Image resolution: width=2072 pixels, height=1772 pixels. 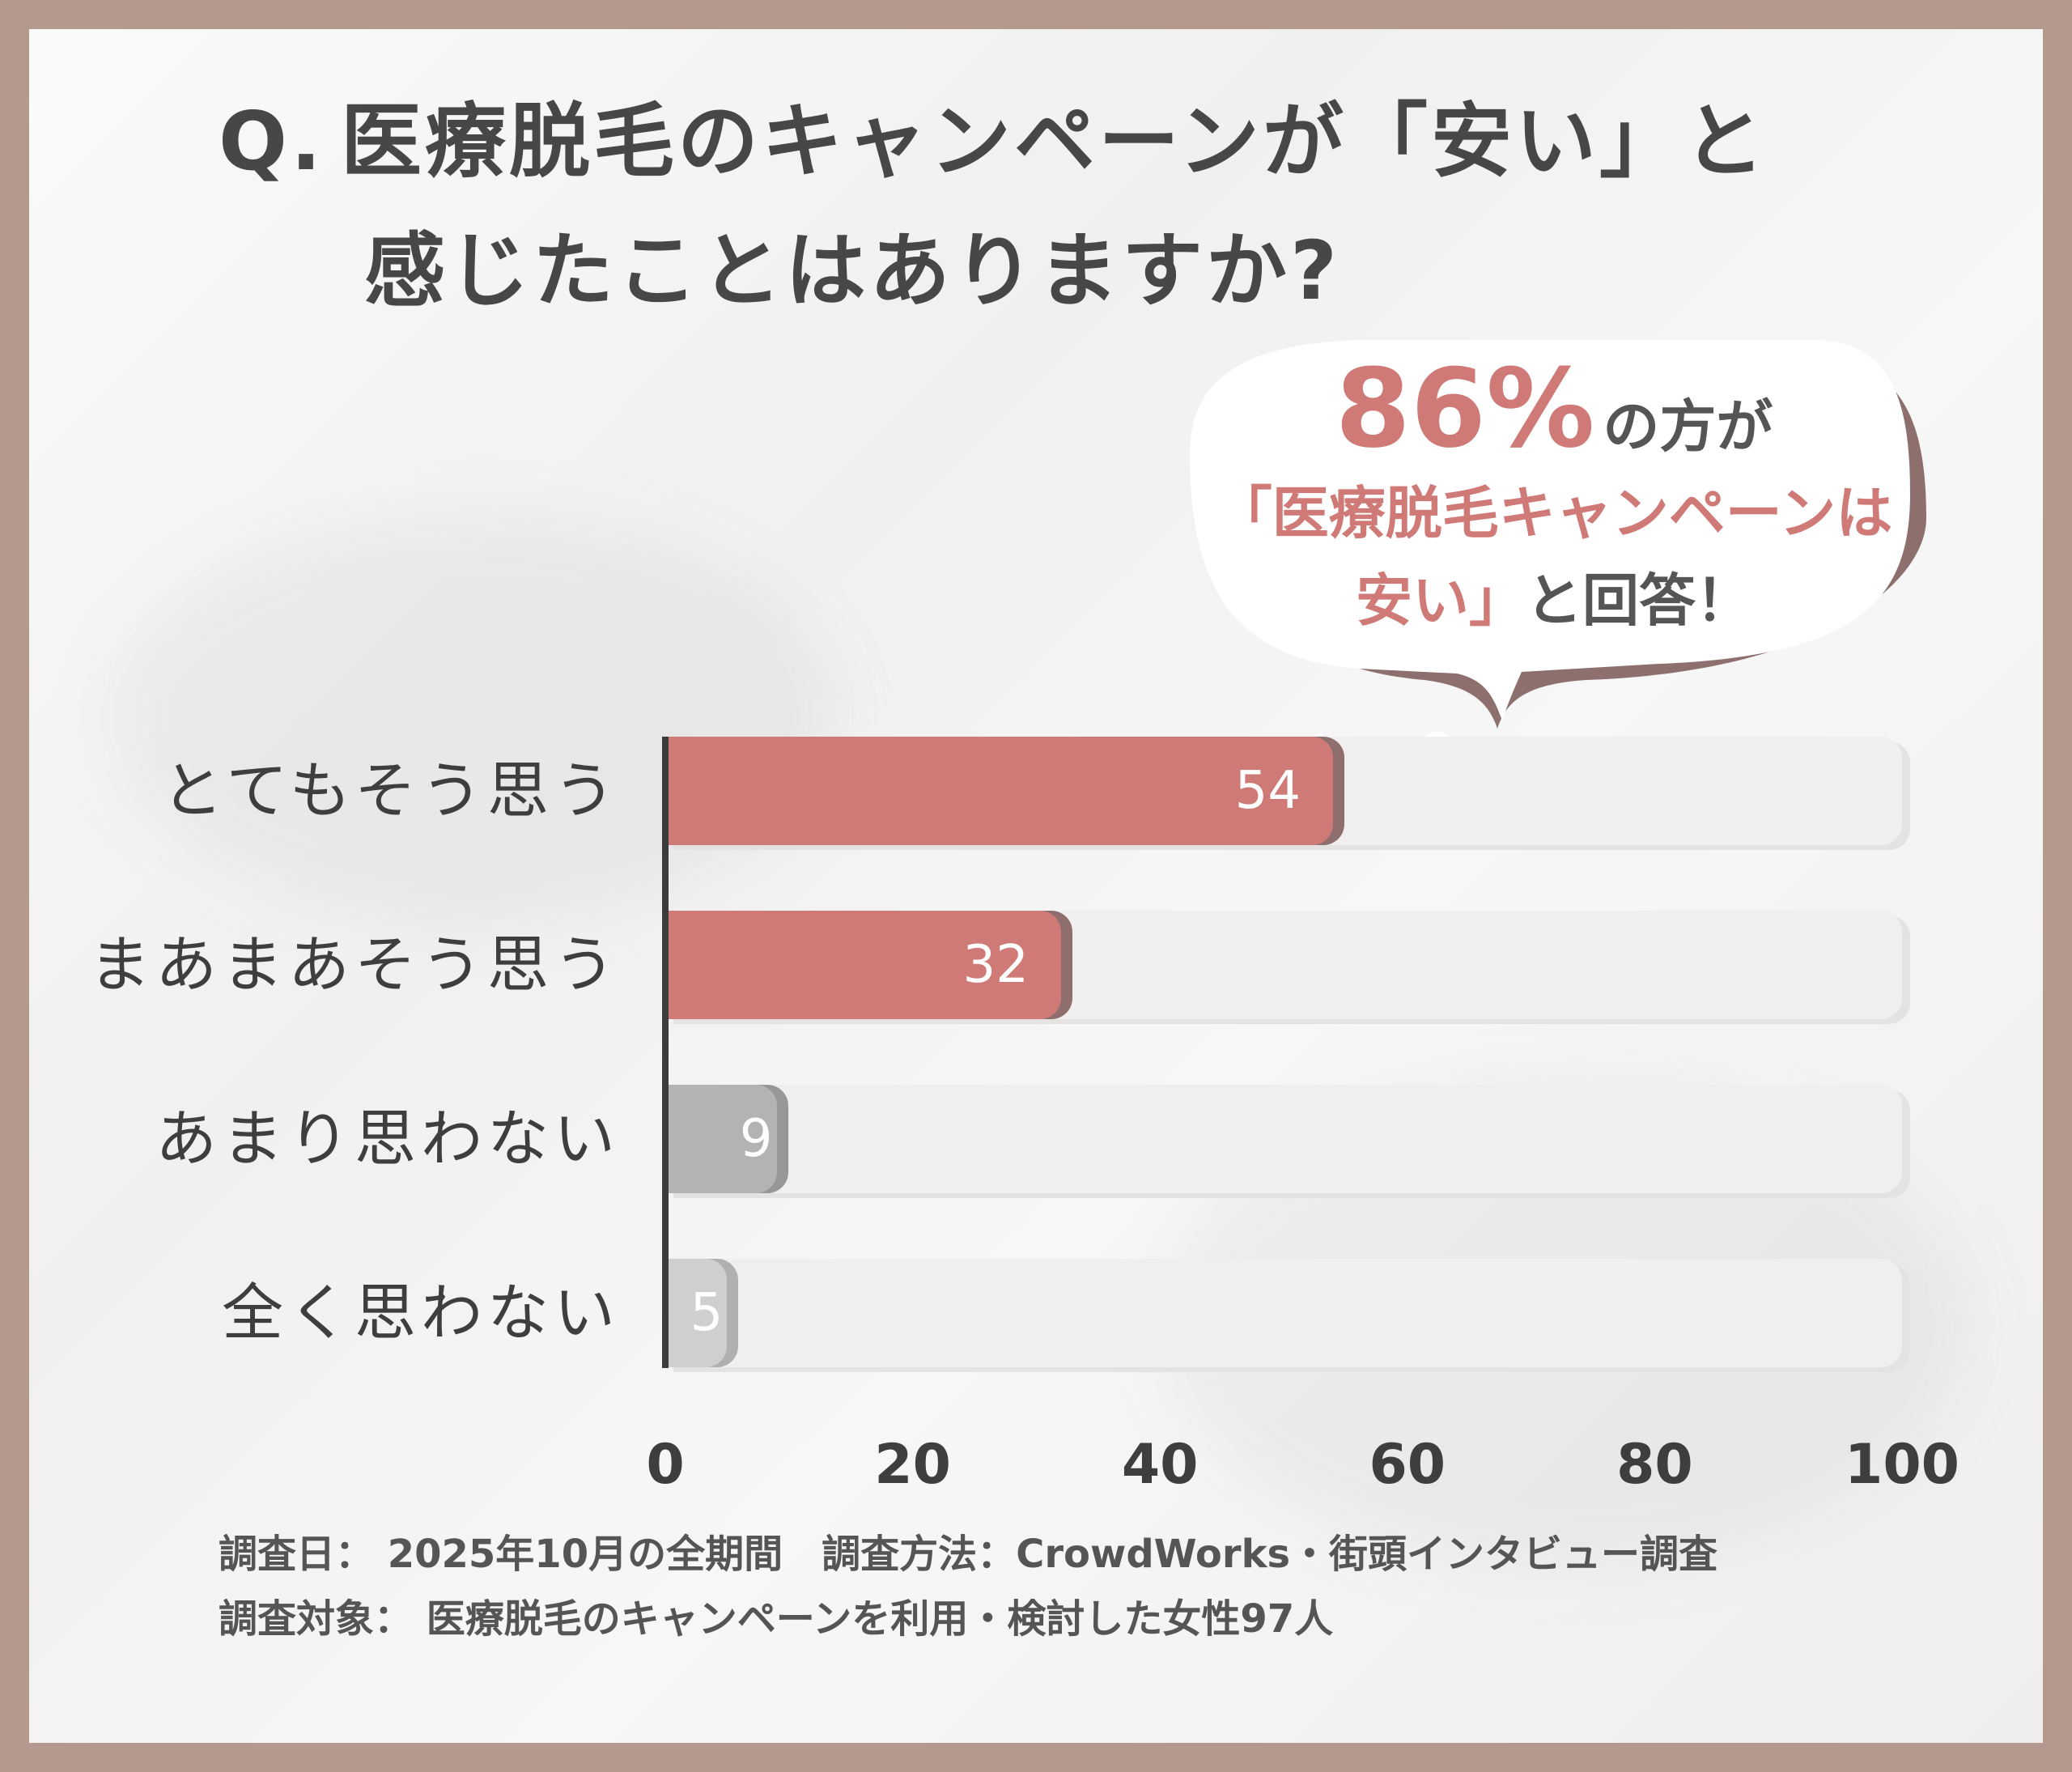 I want to click on background-shade, so click(x=474, y=718).